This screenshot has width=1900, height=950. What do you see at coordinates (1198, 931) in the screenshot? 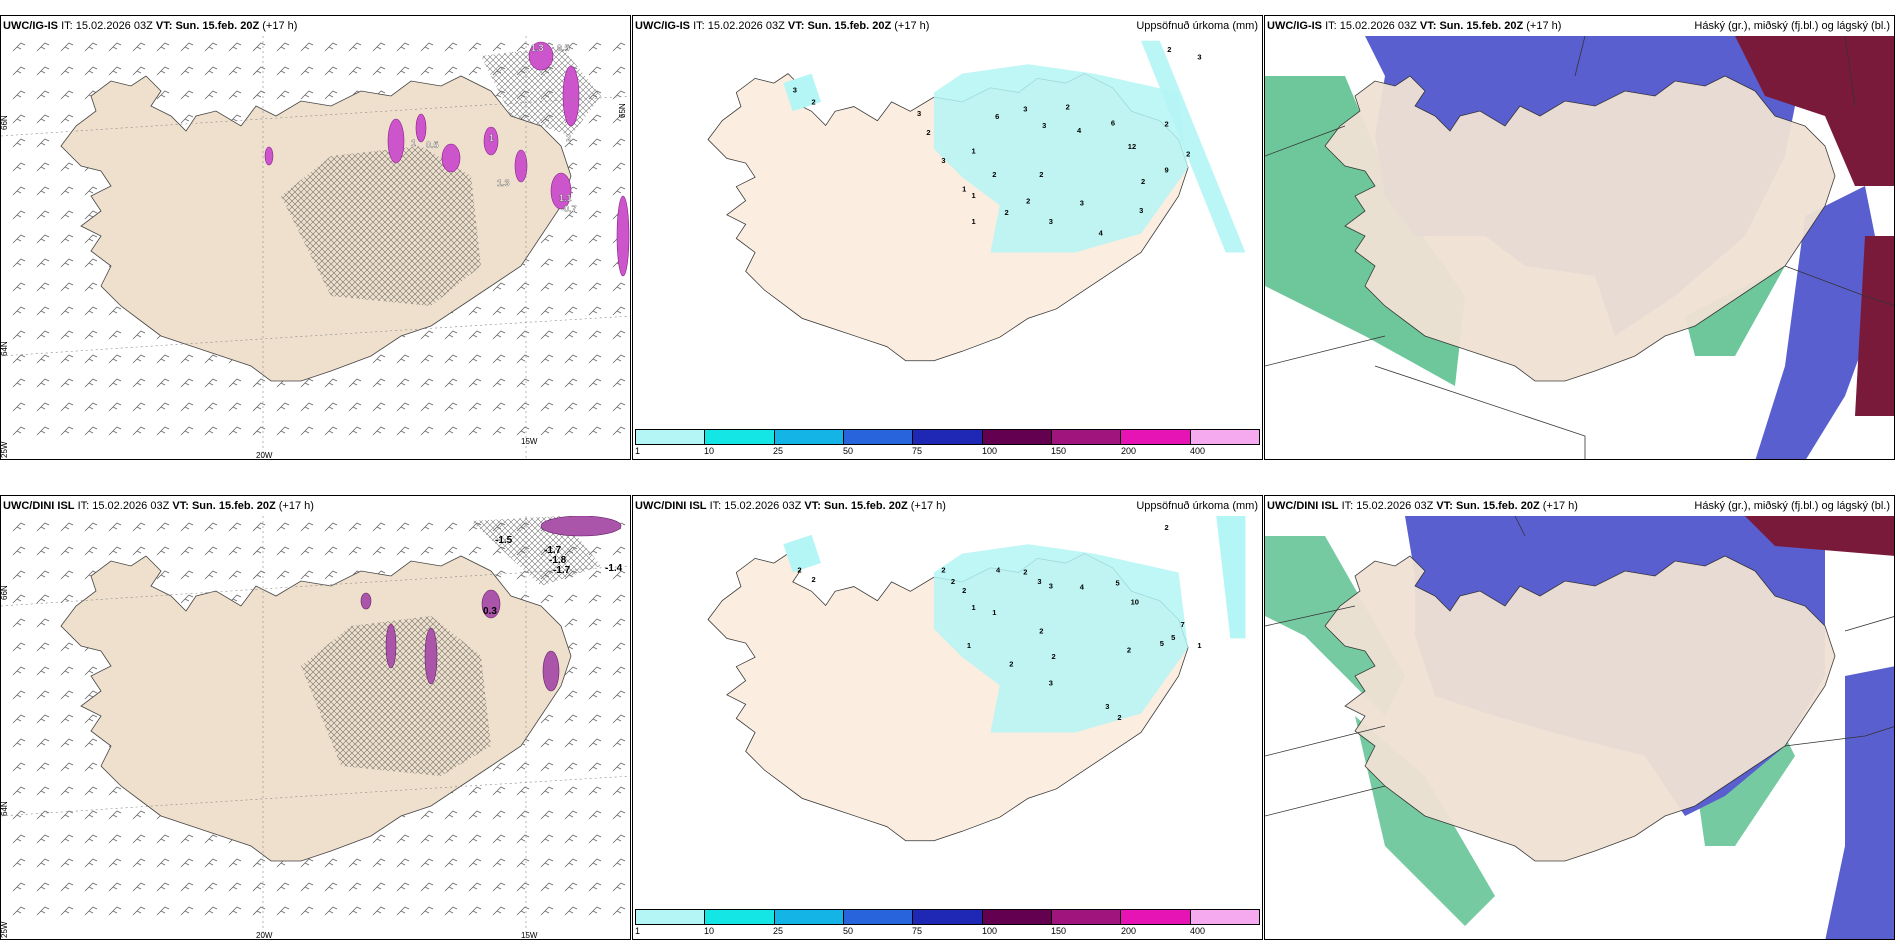
I see `colorbar-tick: 400` at bounding box center [1198, 931].